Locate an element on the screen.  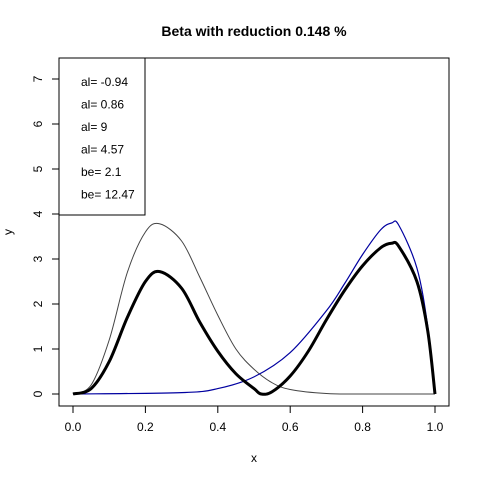
x-tick-label: 0.6 is located at coordinates (290, 427).